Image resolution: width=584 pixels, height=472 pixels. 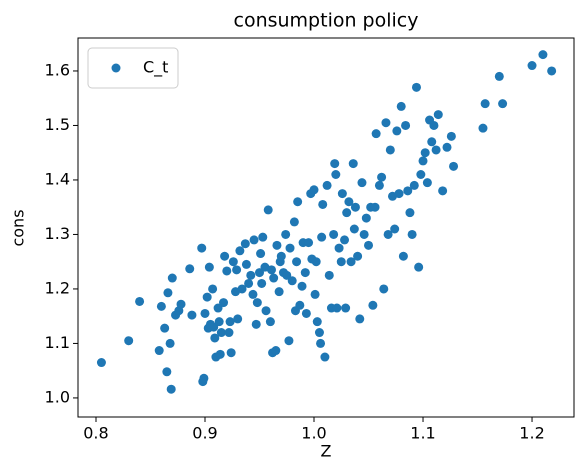 What do you see at coordinates (116, 68) in the screenshot?
I see `legend-marker` at bounding box center [116, 68].